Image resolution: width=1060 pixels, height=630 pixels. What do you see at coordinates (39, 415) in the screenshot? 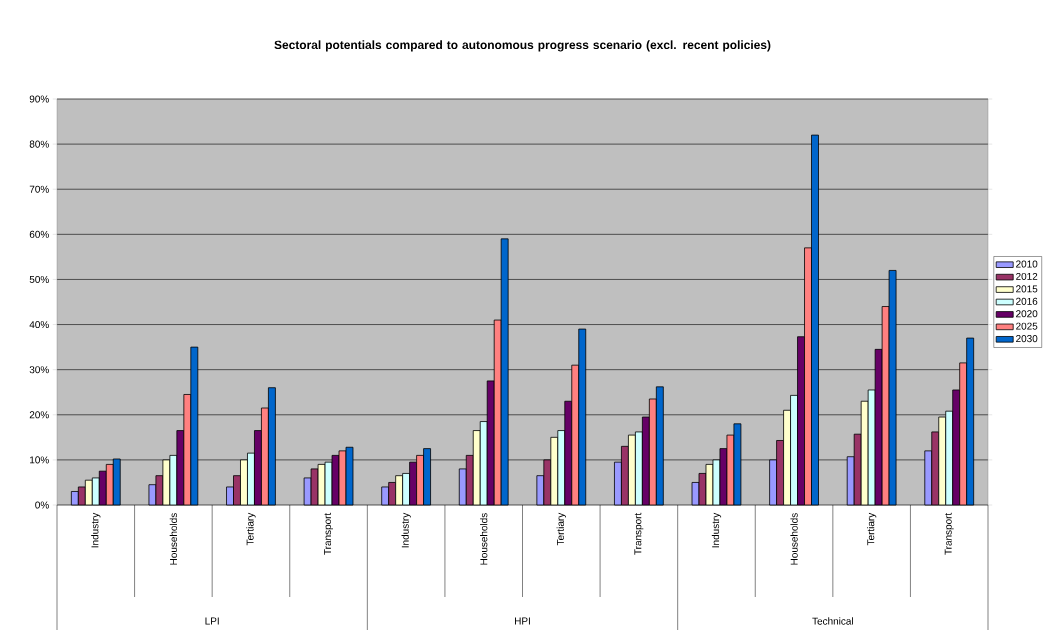
I see `y-tick-label: 20%` at bounding box center [39, 415].